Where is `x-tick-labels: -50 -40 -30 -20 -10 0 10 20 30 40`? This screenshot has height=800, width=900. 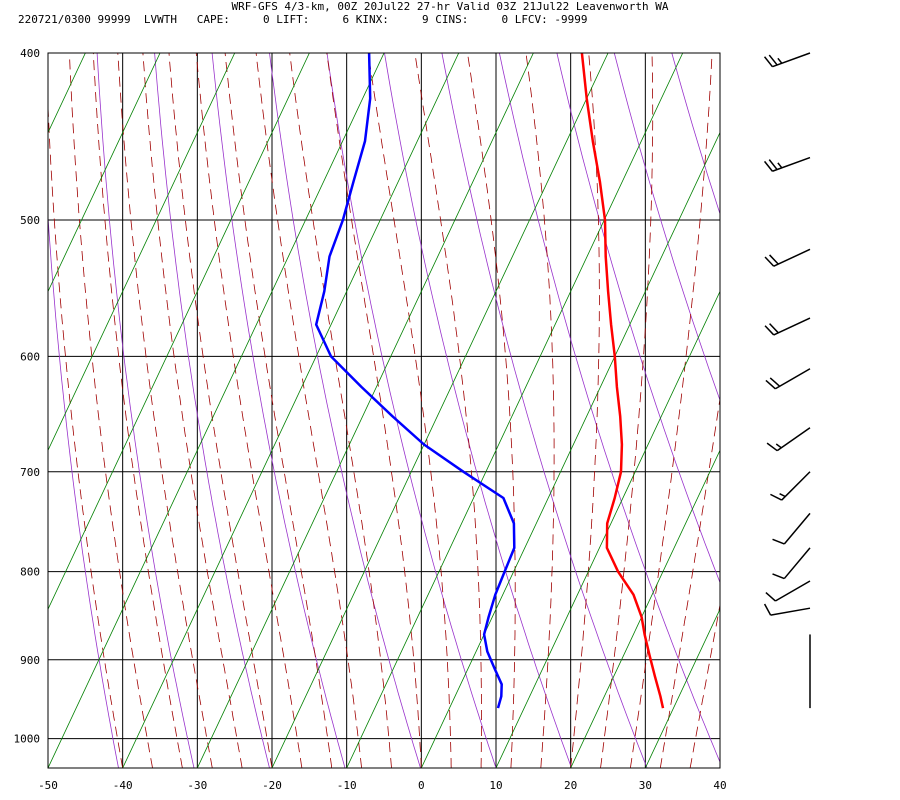
x-tick-labels: -50 -40 -30 -20 -10 0 10 20 30 40 is located at coordinates (382, 785).